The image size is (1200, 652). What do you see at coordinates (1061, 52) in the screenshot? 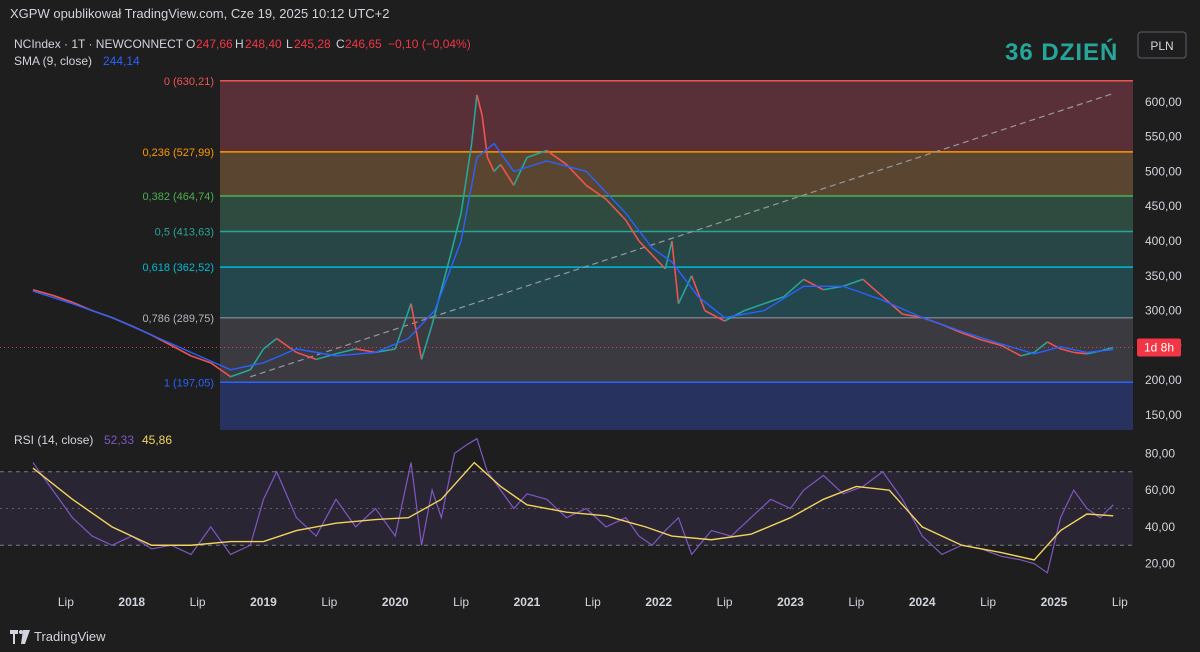
I see `day-counter-label: 36 DZIEŃ` at bounding box center [1061, 52].